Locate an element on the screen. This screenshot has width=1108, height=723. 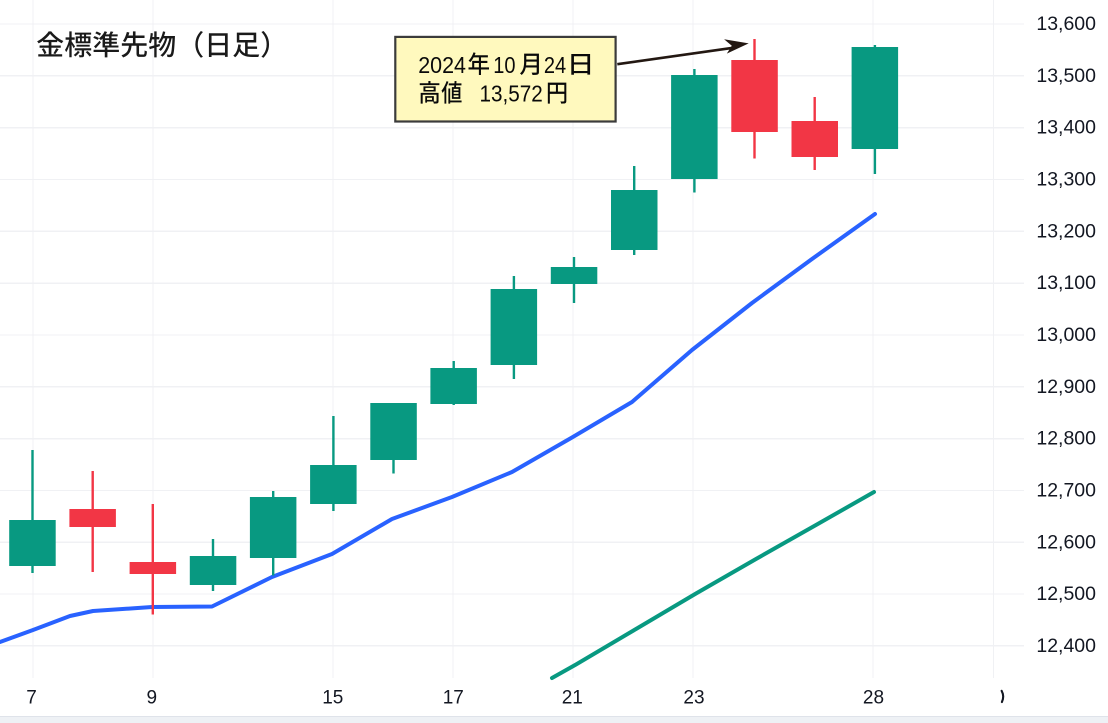
svg-text: 9 is located at coordinates (152, 698).